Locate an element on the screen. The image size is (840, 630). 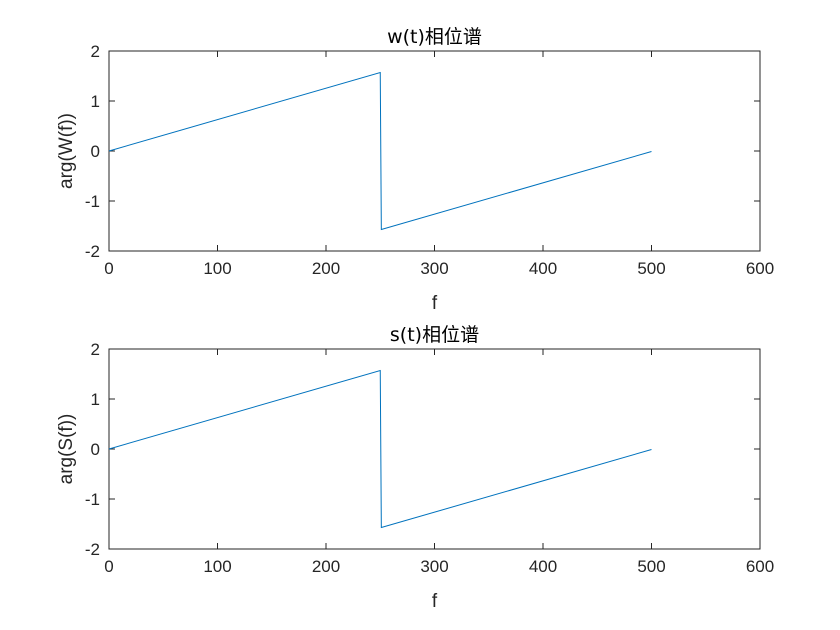
top-x-tick-label: 100 is located at coordinates (217, 268).